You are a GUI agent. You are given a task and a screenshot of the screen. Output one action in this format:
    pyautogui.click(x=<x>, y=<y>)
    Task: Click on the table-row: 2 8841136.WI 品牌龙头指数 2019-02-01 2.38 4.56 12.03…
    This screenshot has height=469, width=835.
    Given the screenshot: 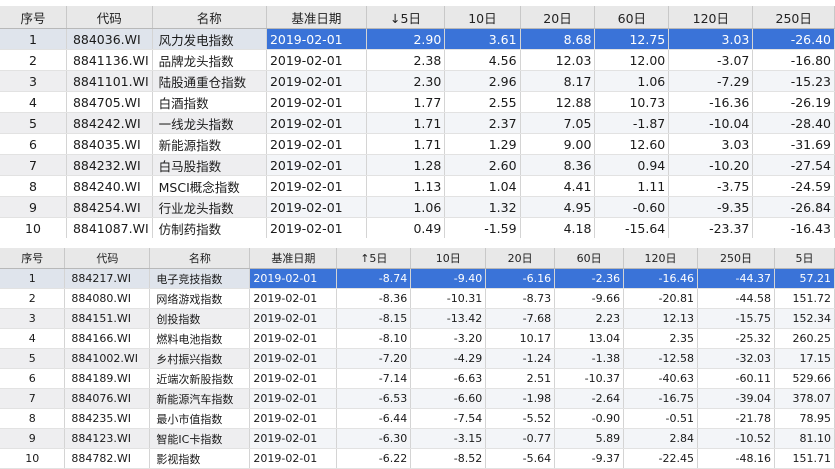 What is the action you would take?
    pyautogui.click(x=417, y=60)
    